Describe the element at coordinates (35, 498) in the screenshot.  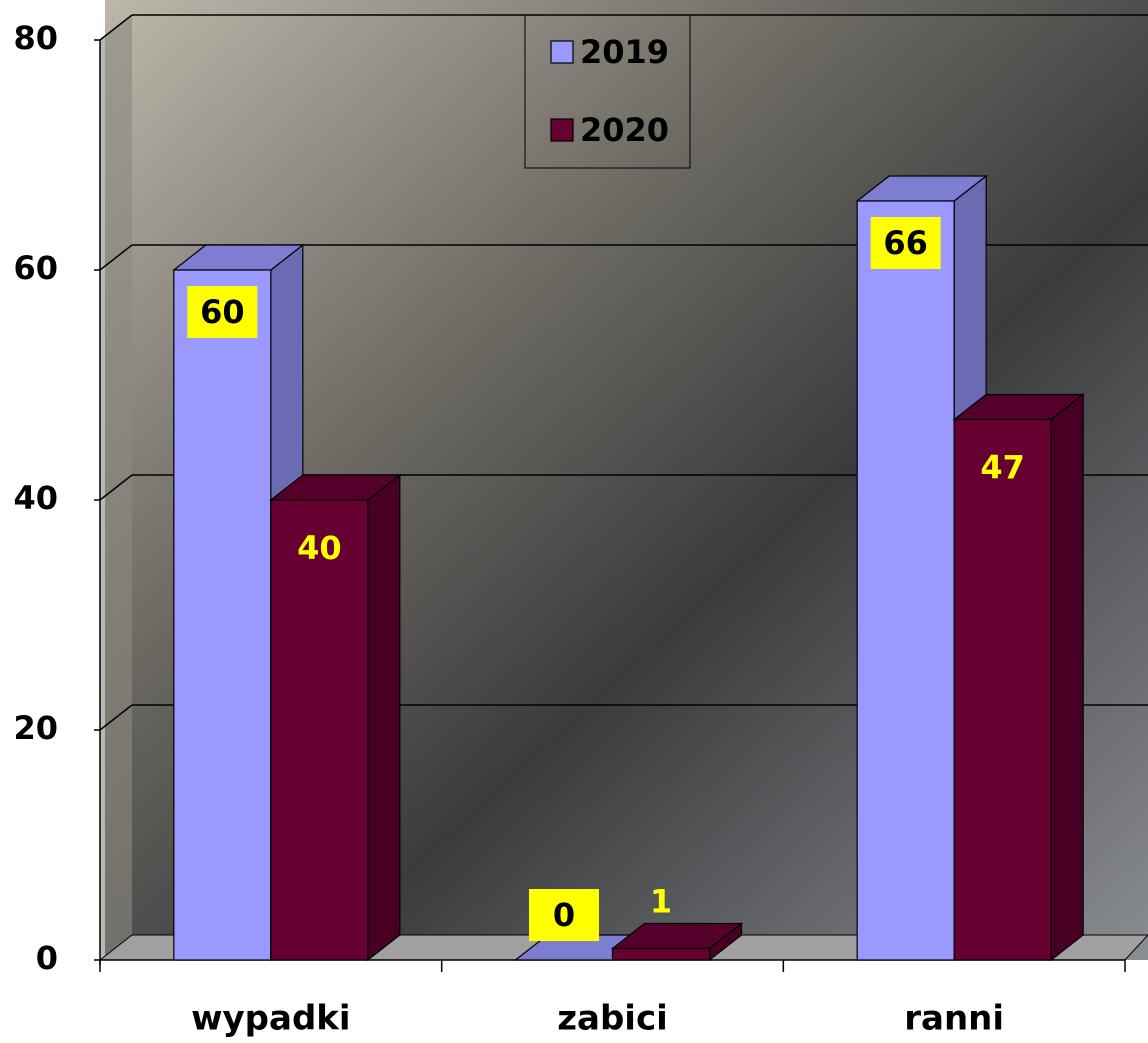
I see `y-tick-label: 40` at that location.